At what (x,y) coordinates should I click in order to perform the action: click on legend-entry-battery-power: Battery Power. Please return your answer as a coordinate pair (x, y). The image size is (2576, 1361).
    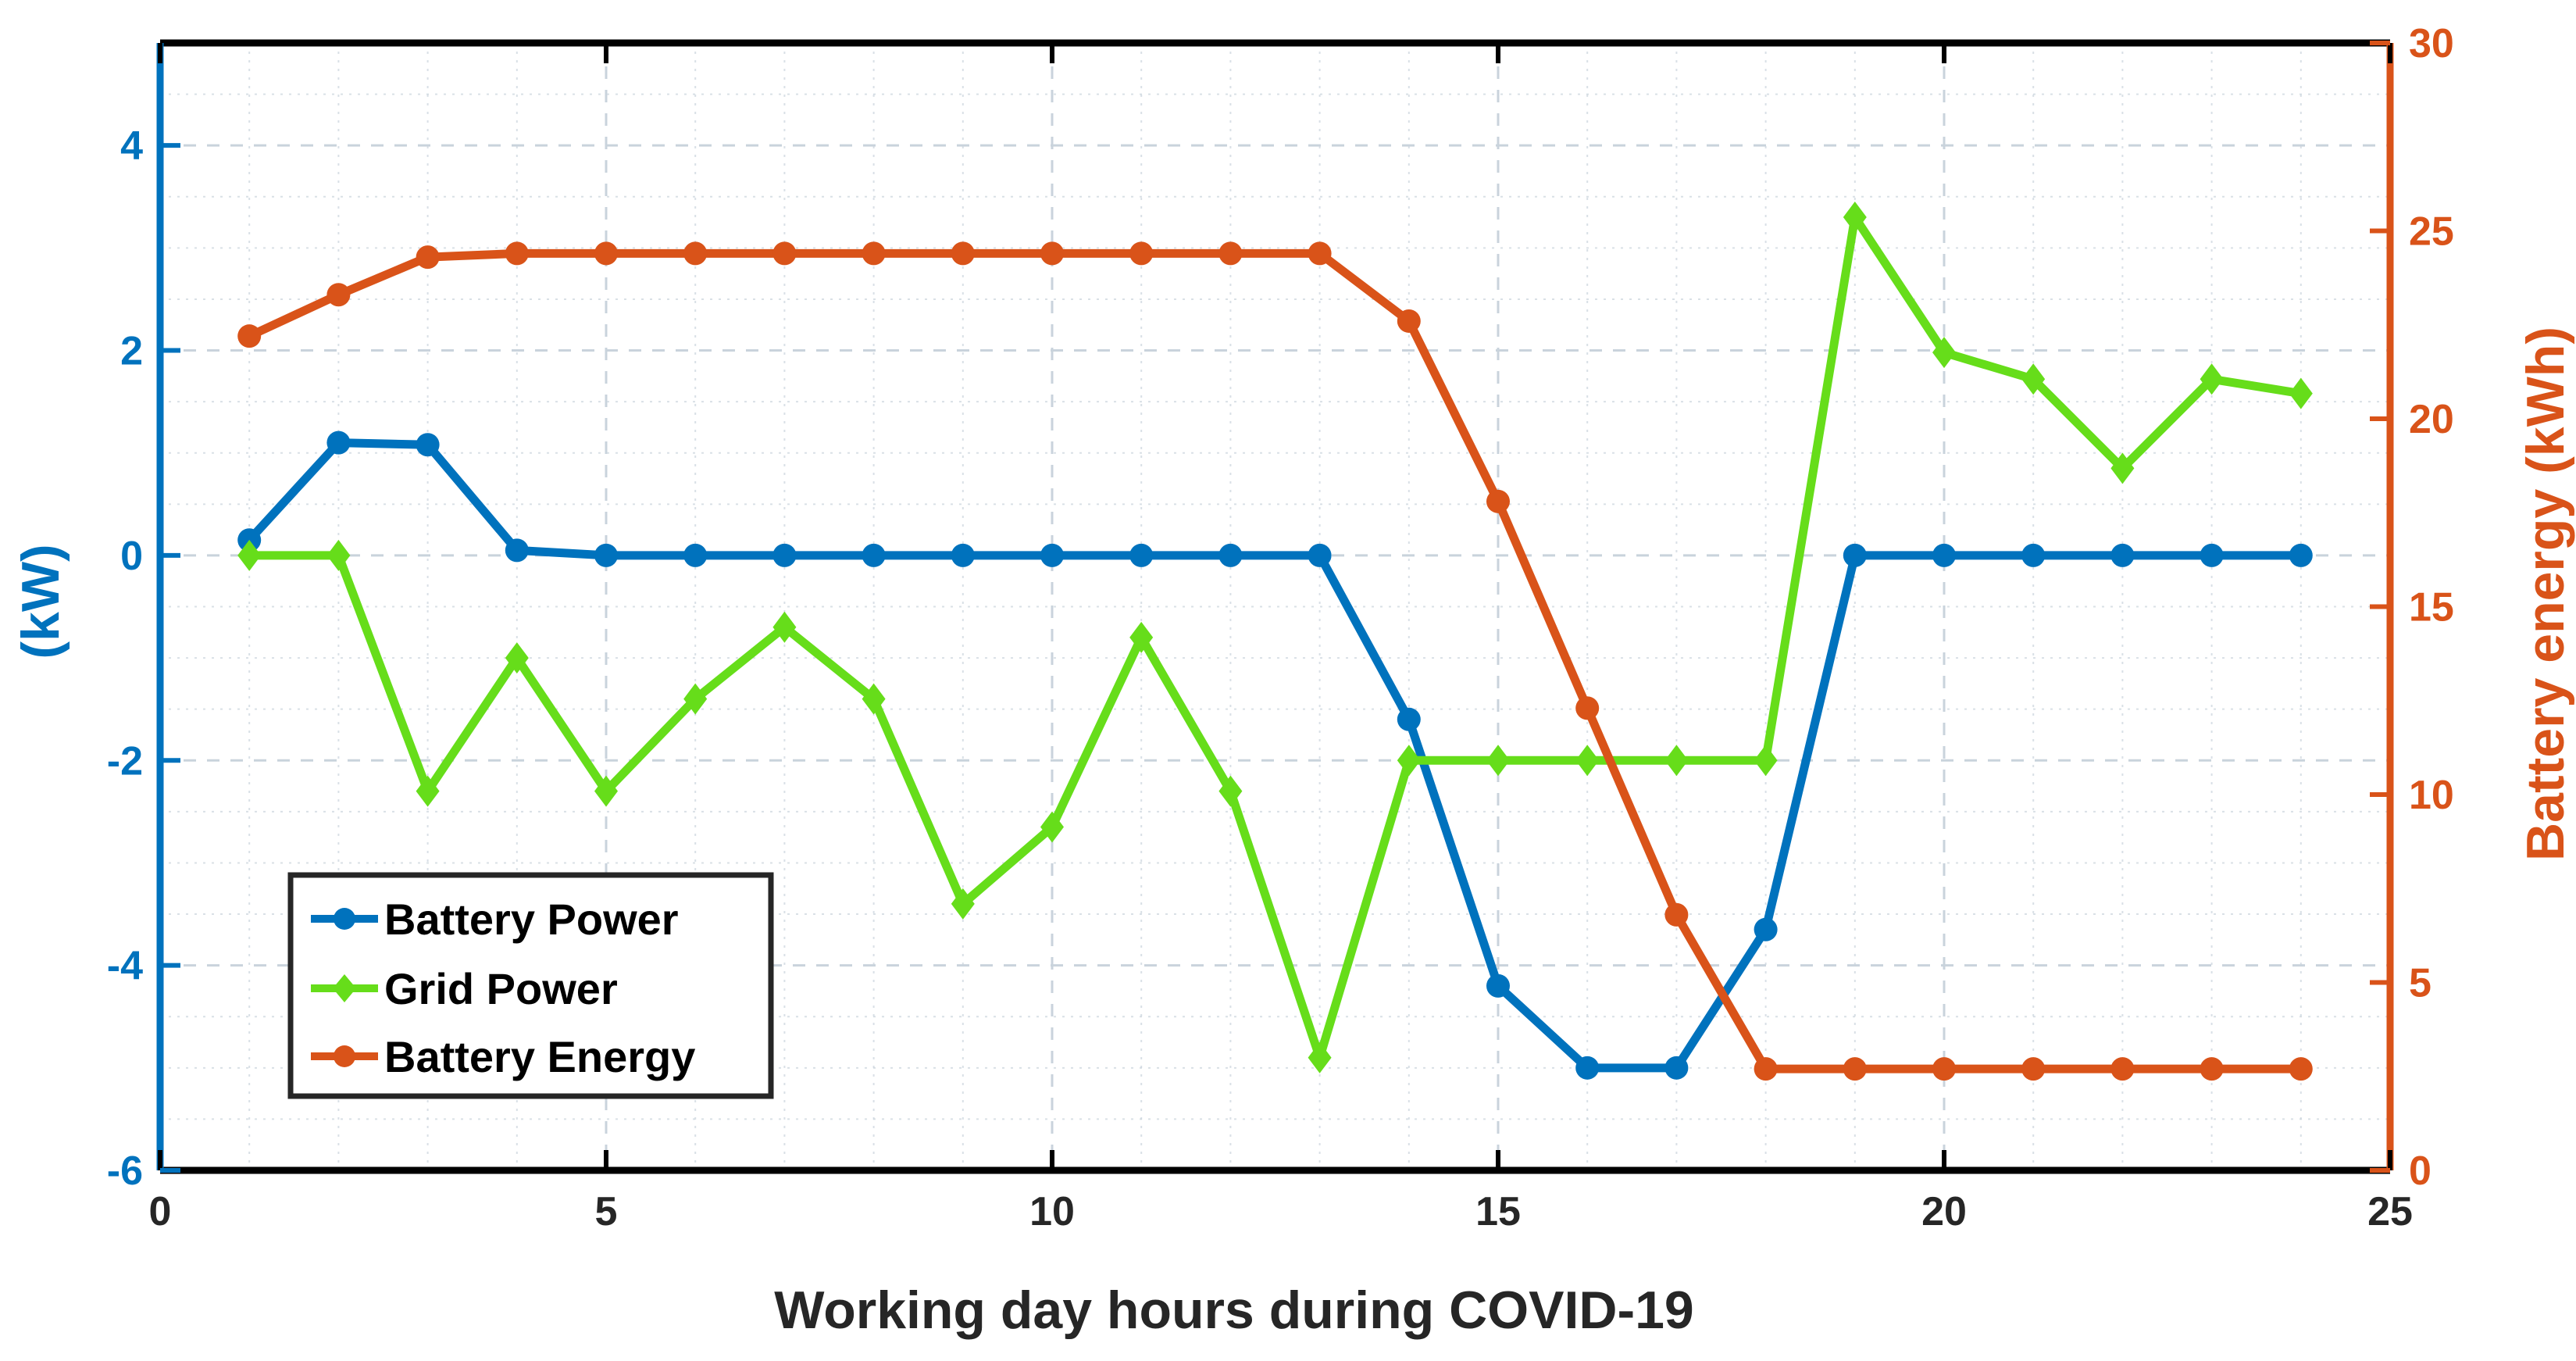
    Looking at the image, I should click on (495, 919).